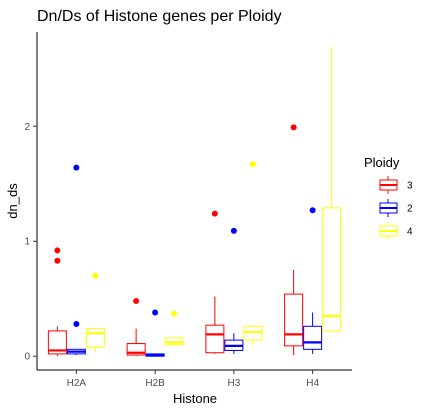 Image resolution: width=432 pixels, height=413 pixels. I want to click on x-axis-ticks: H2A H2B H3 H4, so click(193, 379).